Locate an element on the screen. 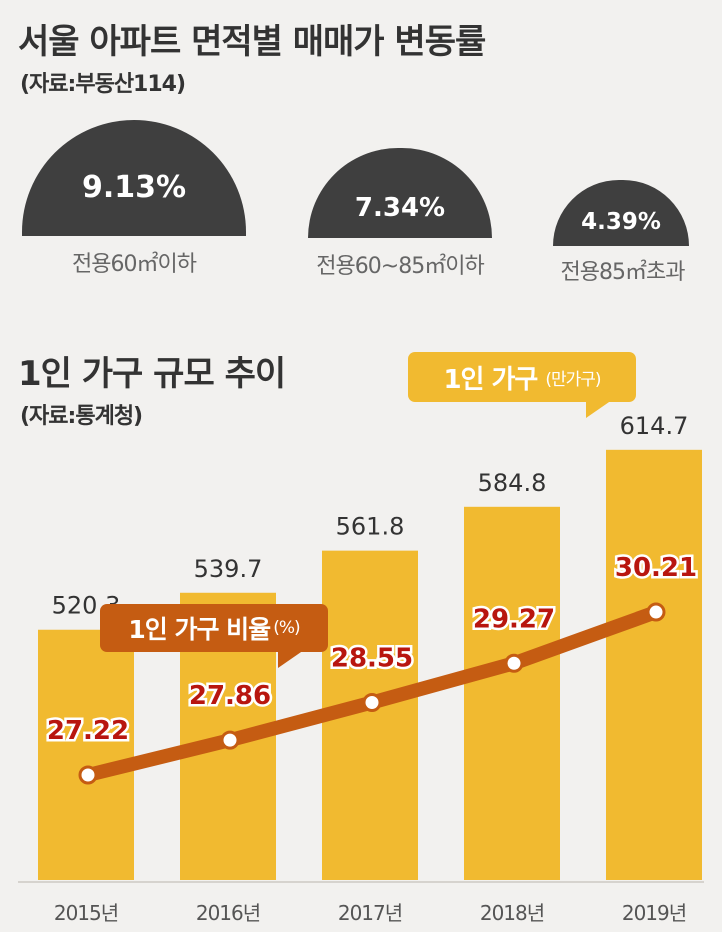 The height and width of the screenshot is (932, 722). dome-label: 전용60~85㎡이하 is located at coordinates (400, 266).